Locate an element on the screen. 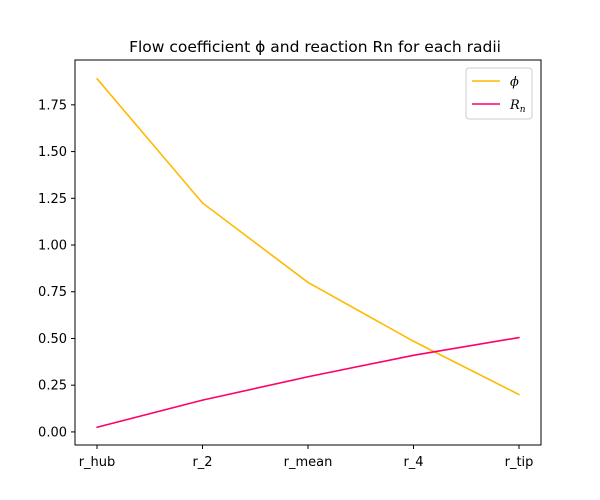 This screenshot has width=600, height=500. y-axis: 0.00 0.25 0.50 0.75 1.00 1.25 1.50 1.75 is located at coordinates (56, 269).